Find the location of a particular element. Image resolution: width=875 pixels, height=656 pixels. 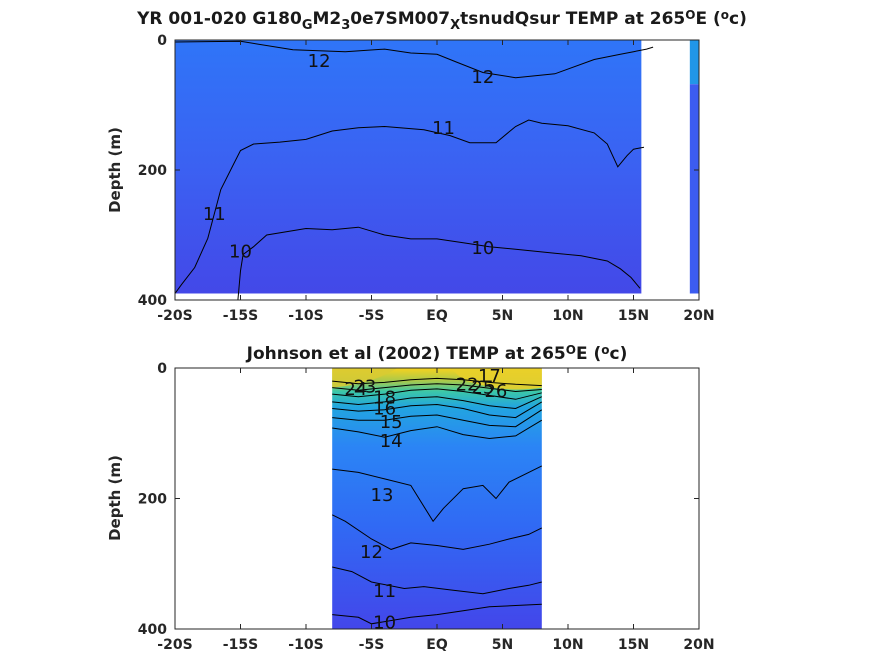

contour-label-23: 23 is located at coordinates (364, 386).